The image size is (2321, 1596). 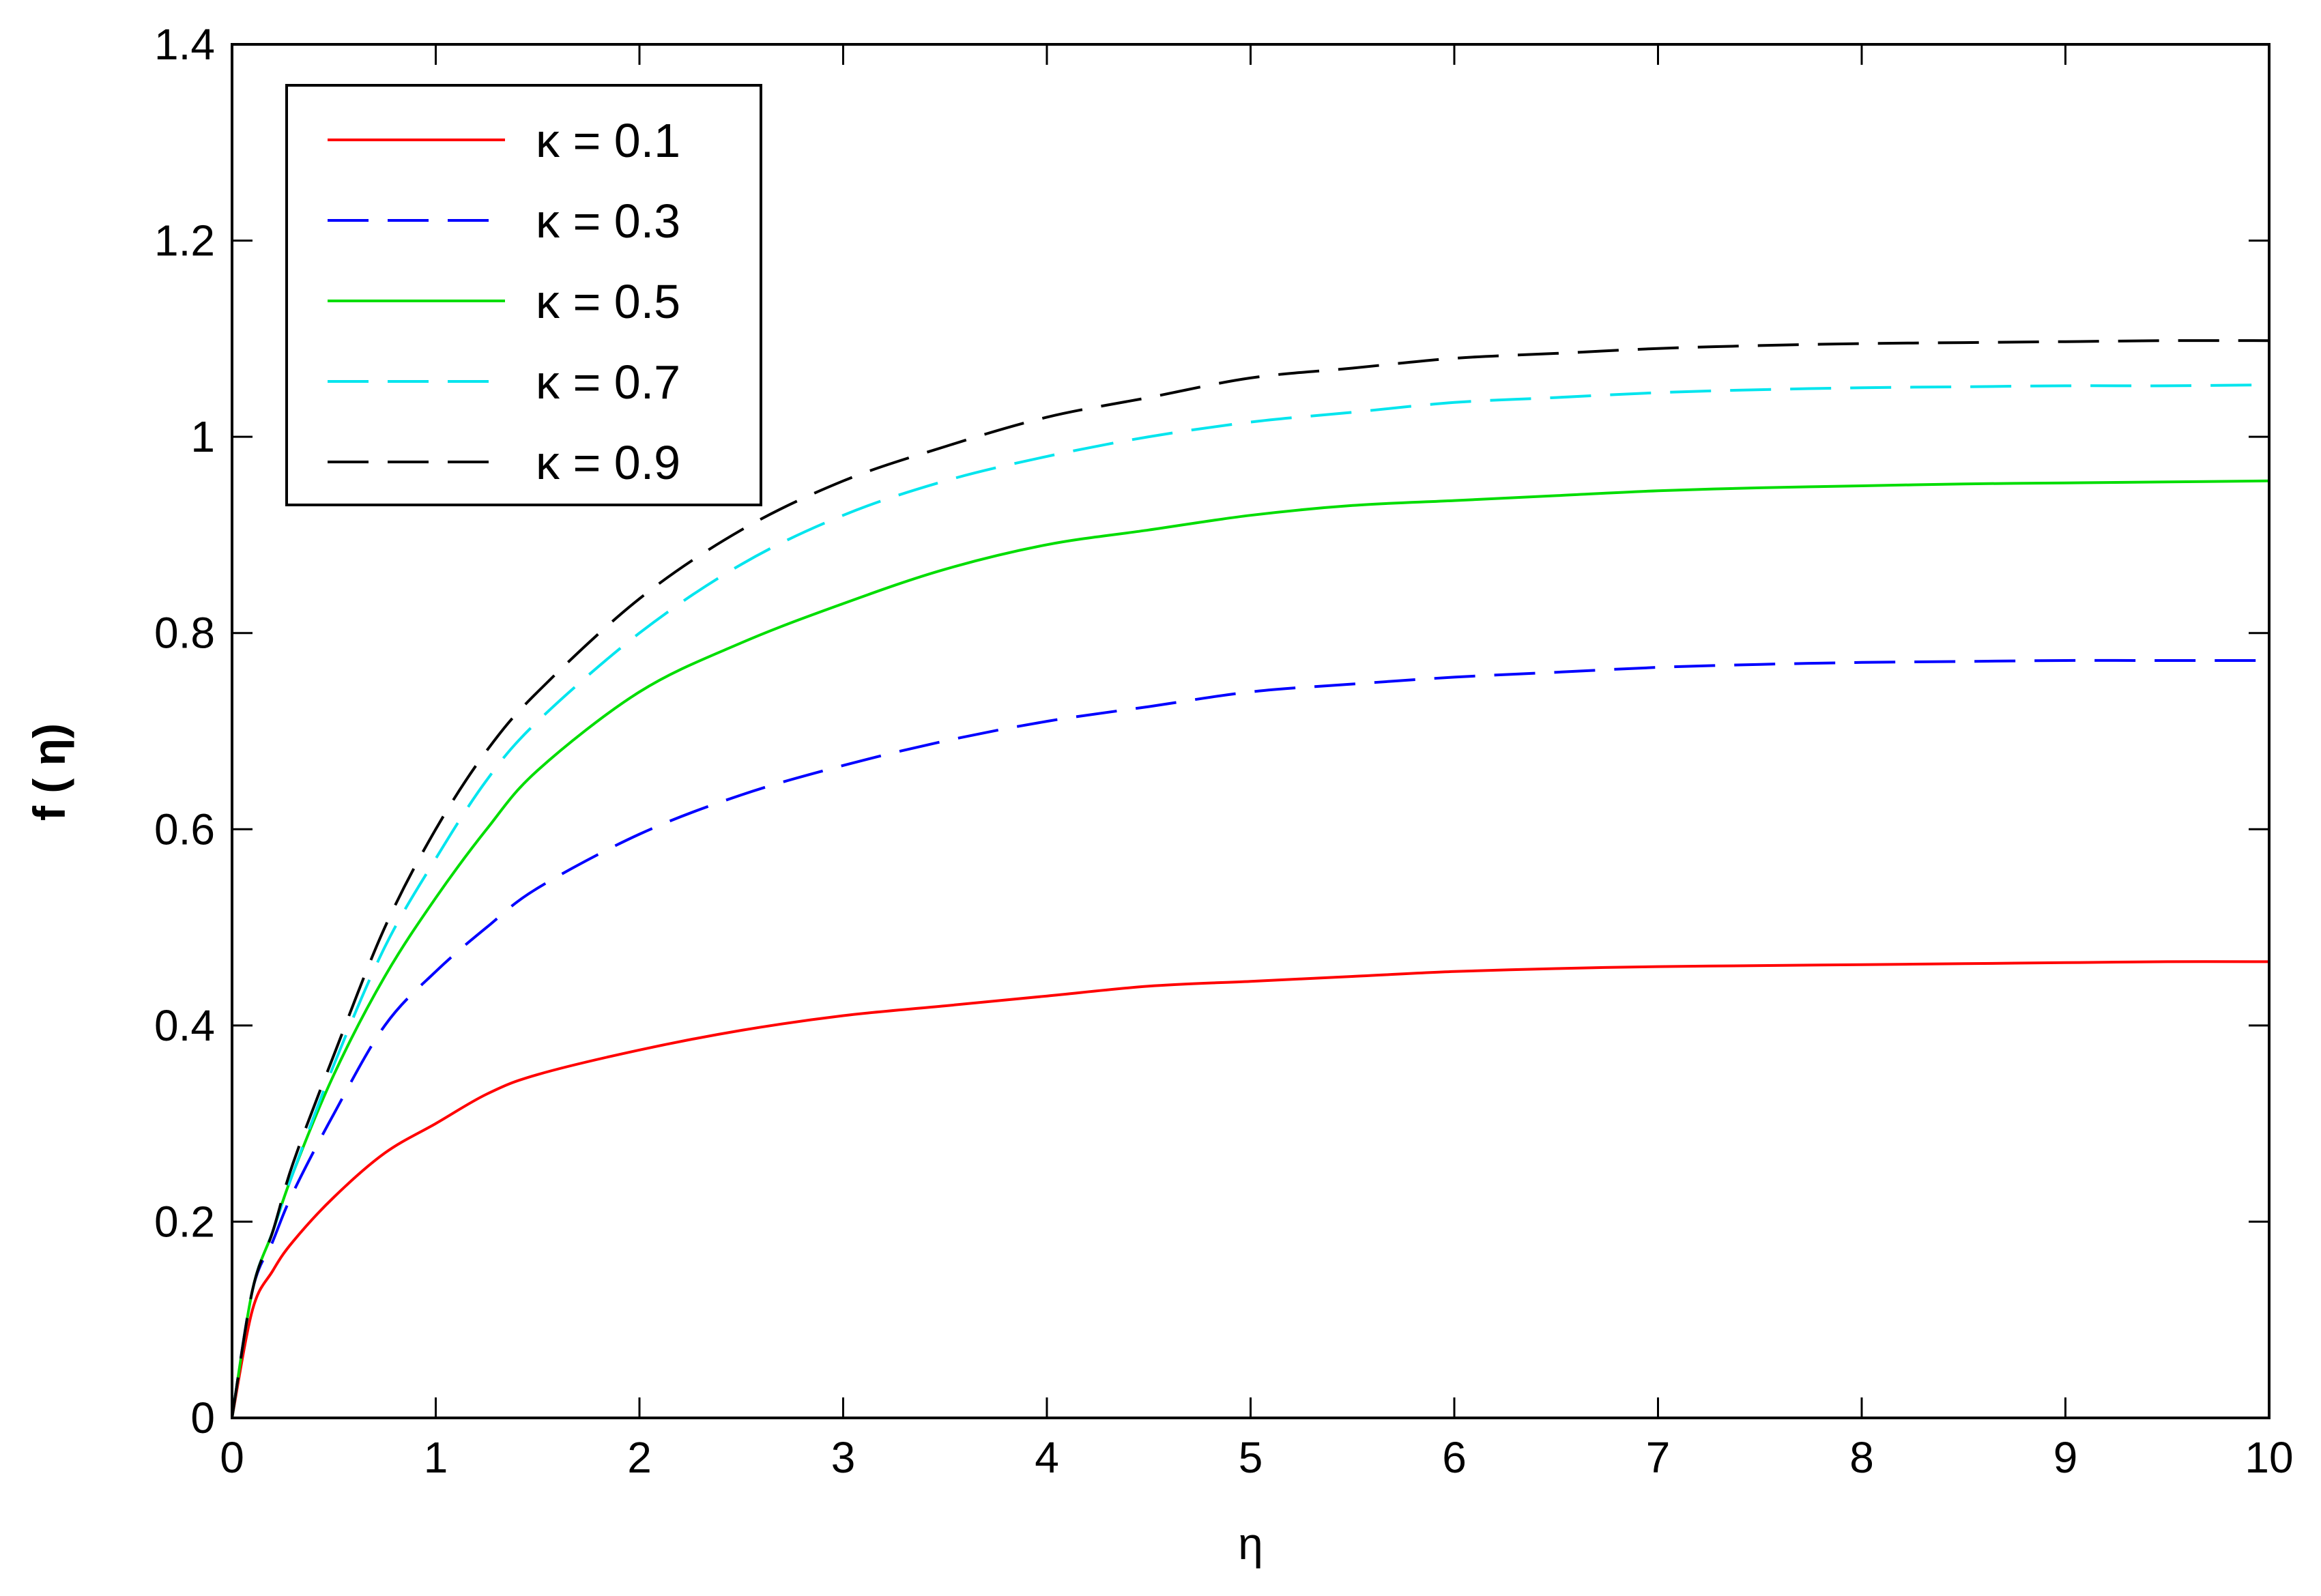 What do you see at coordinates (184, 241) in the screenshot?
I see `y-tick-label: 1.2` at bounding box center [184, 241].